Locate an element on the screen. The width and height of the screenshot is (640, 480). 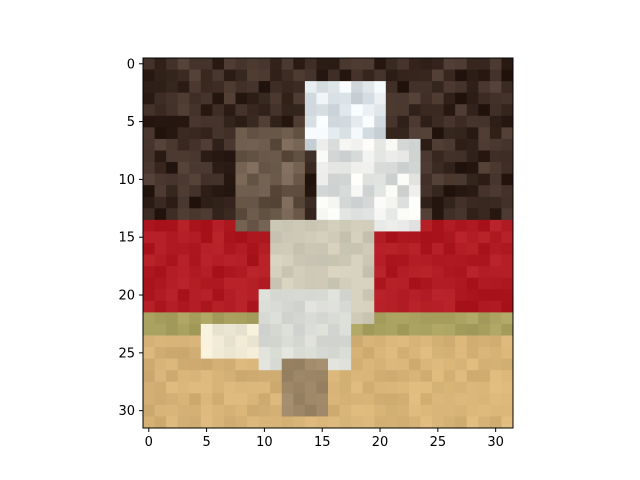
x-tick-label: 10 is located at coordinates (264, 442).